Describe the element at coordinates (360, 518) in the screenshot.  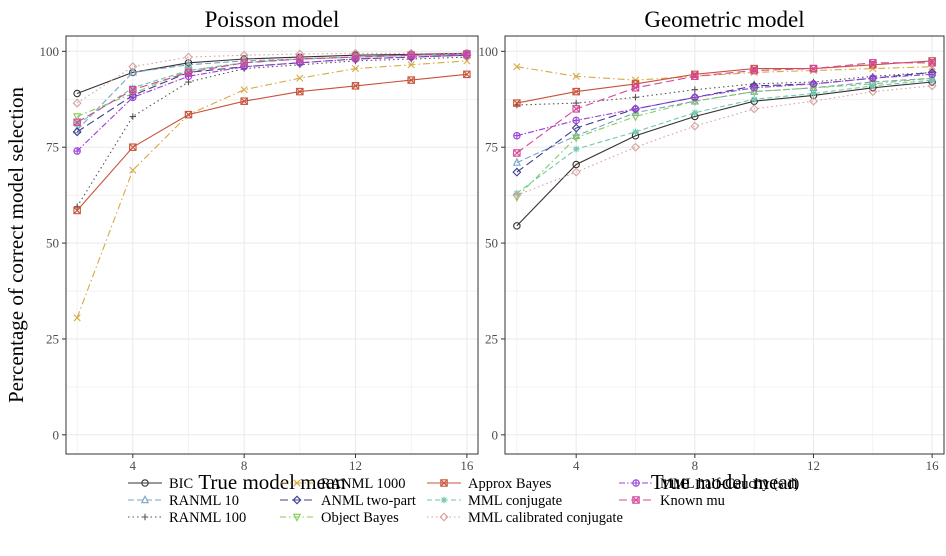
I see `legend-label: Object Bayes` at that location.